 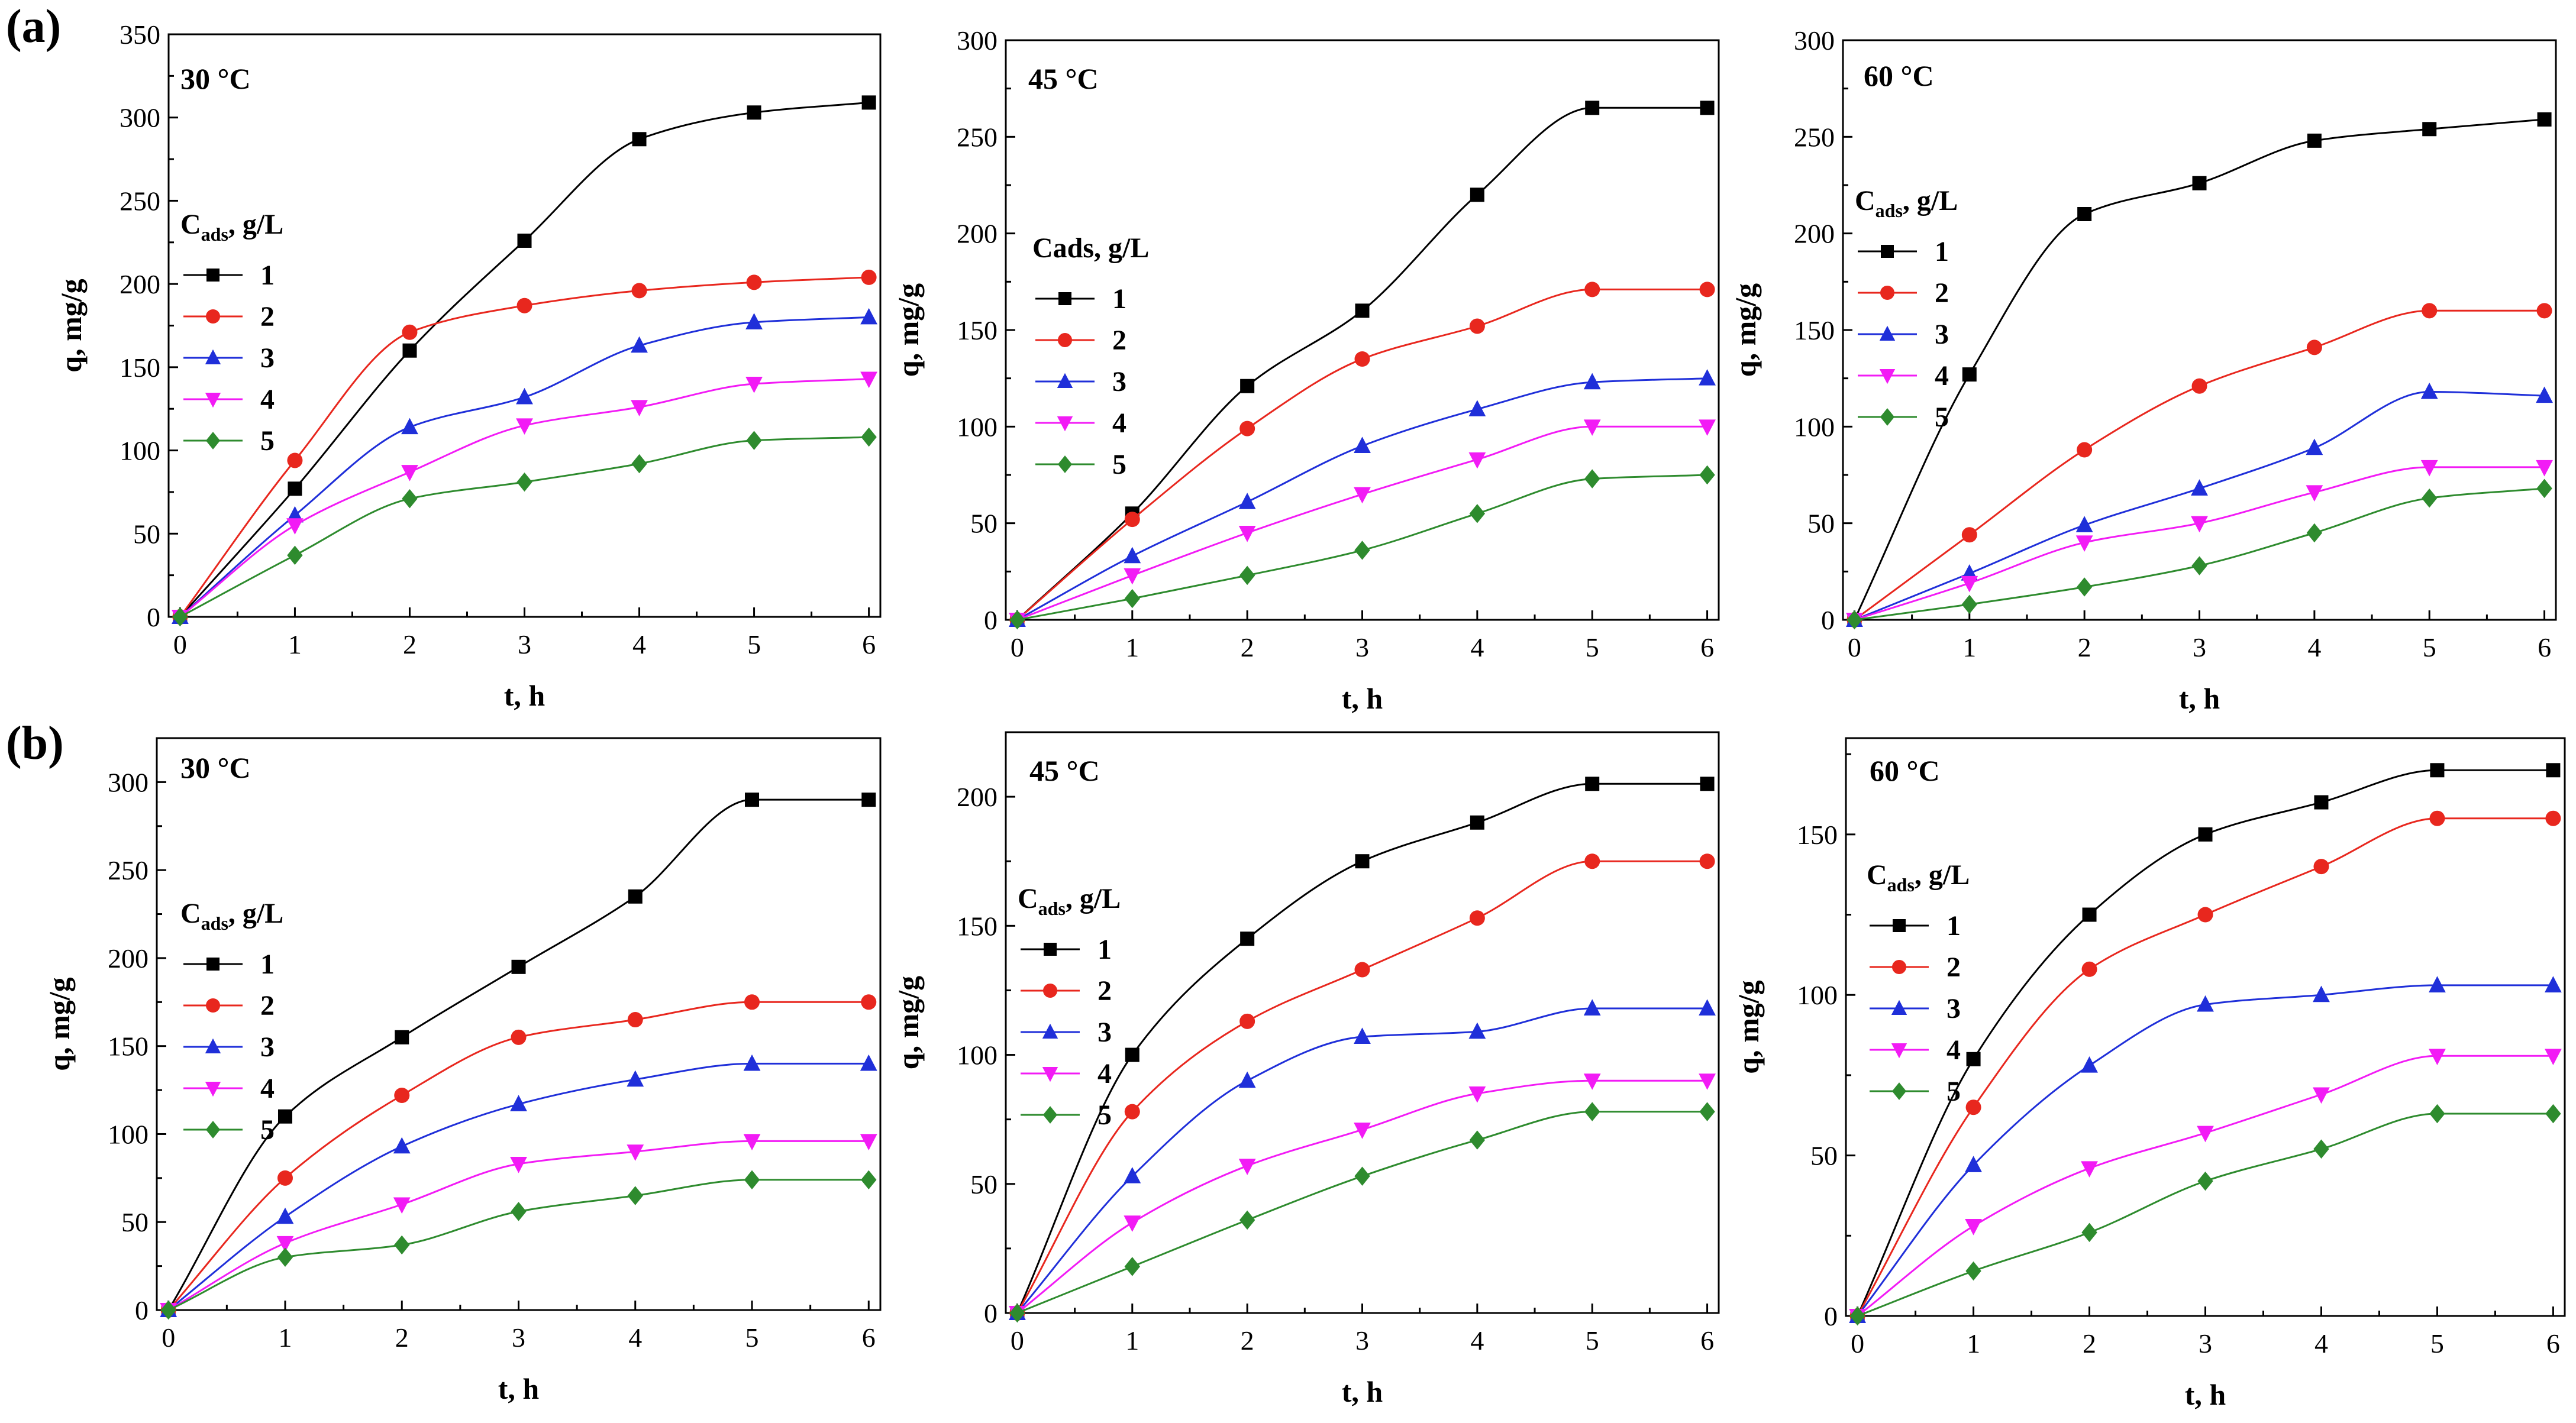 I want to click on y-tick-label: 200, so click(x=977, y=797).